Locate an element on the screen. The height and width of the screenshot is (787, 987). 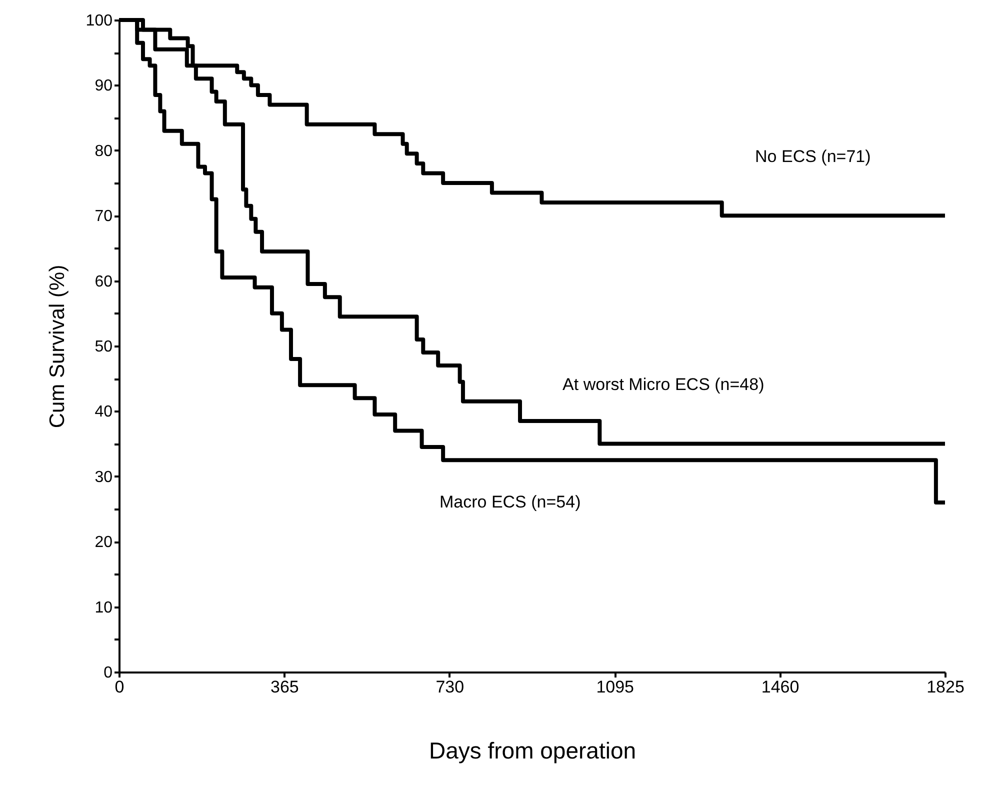
x-tick-label: 365 is located at coordinates (284, 687).